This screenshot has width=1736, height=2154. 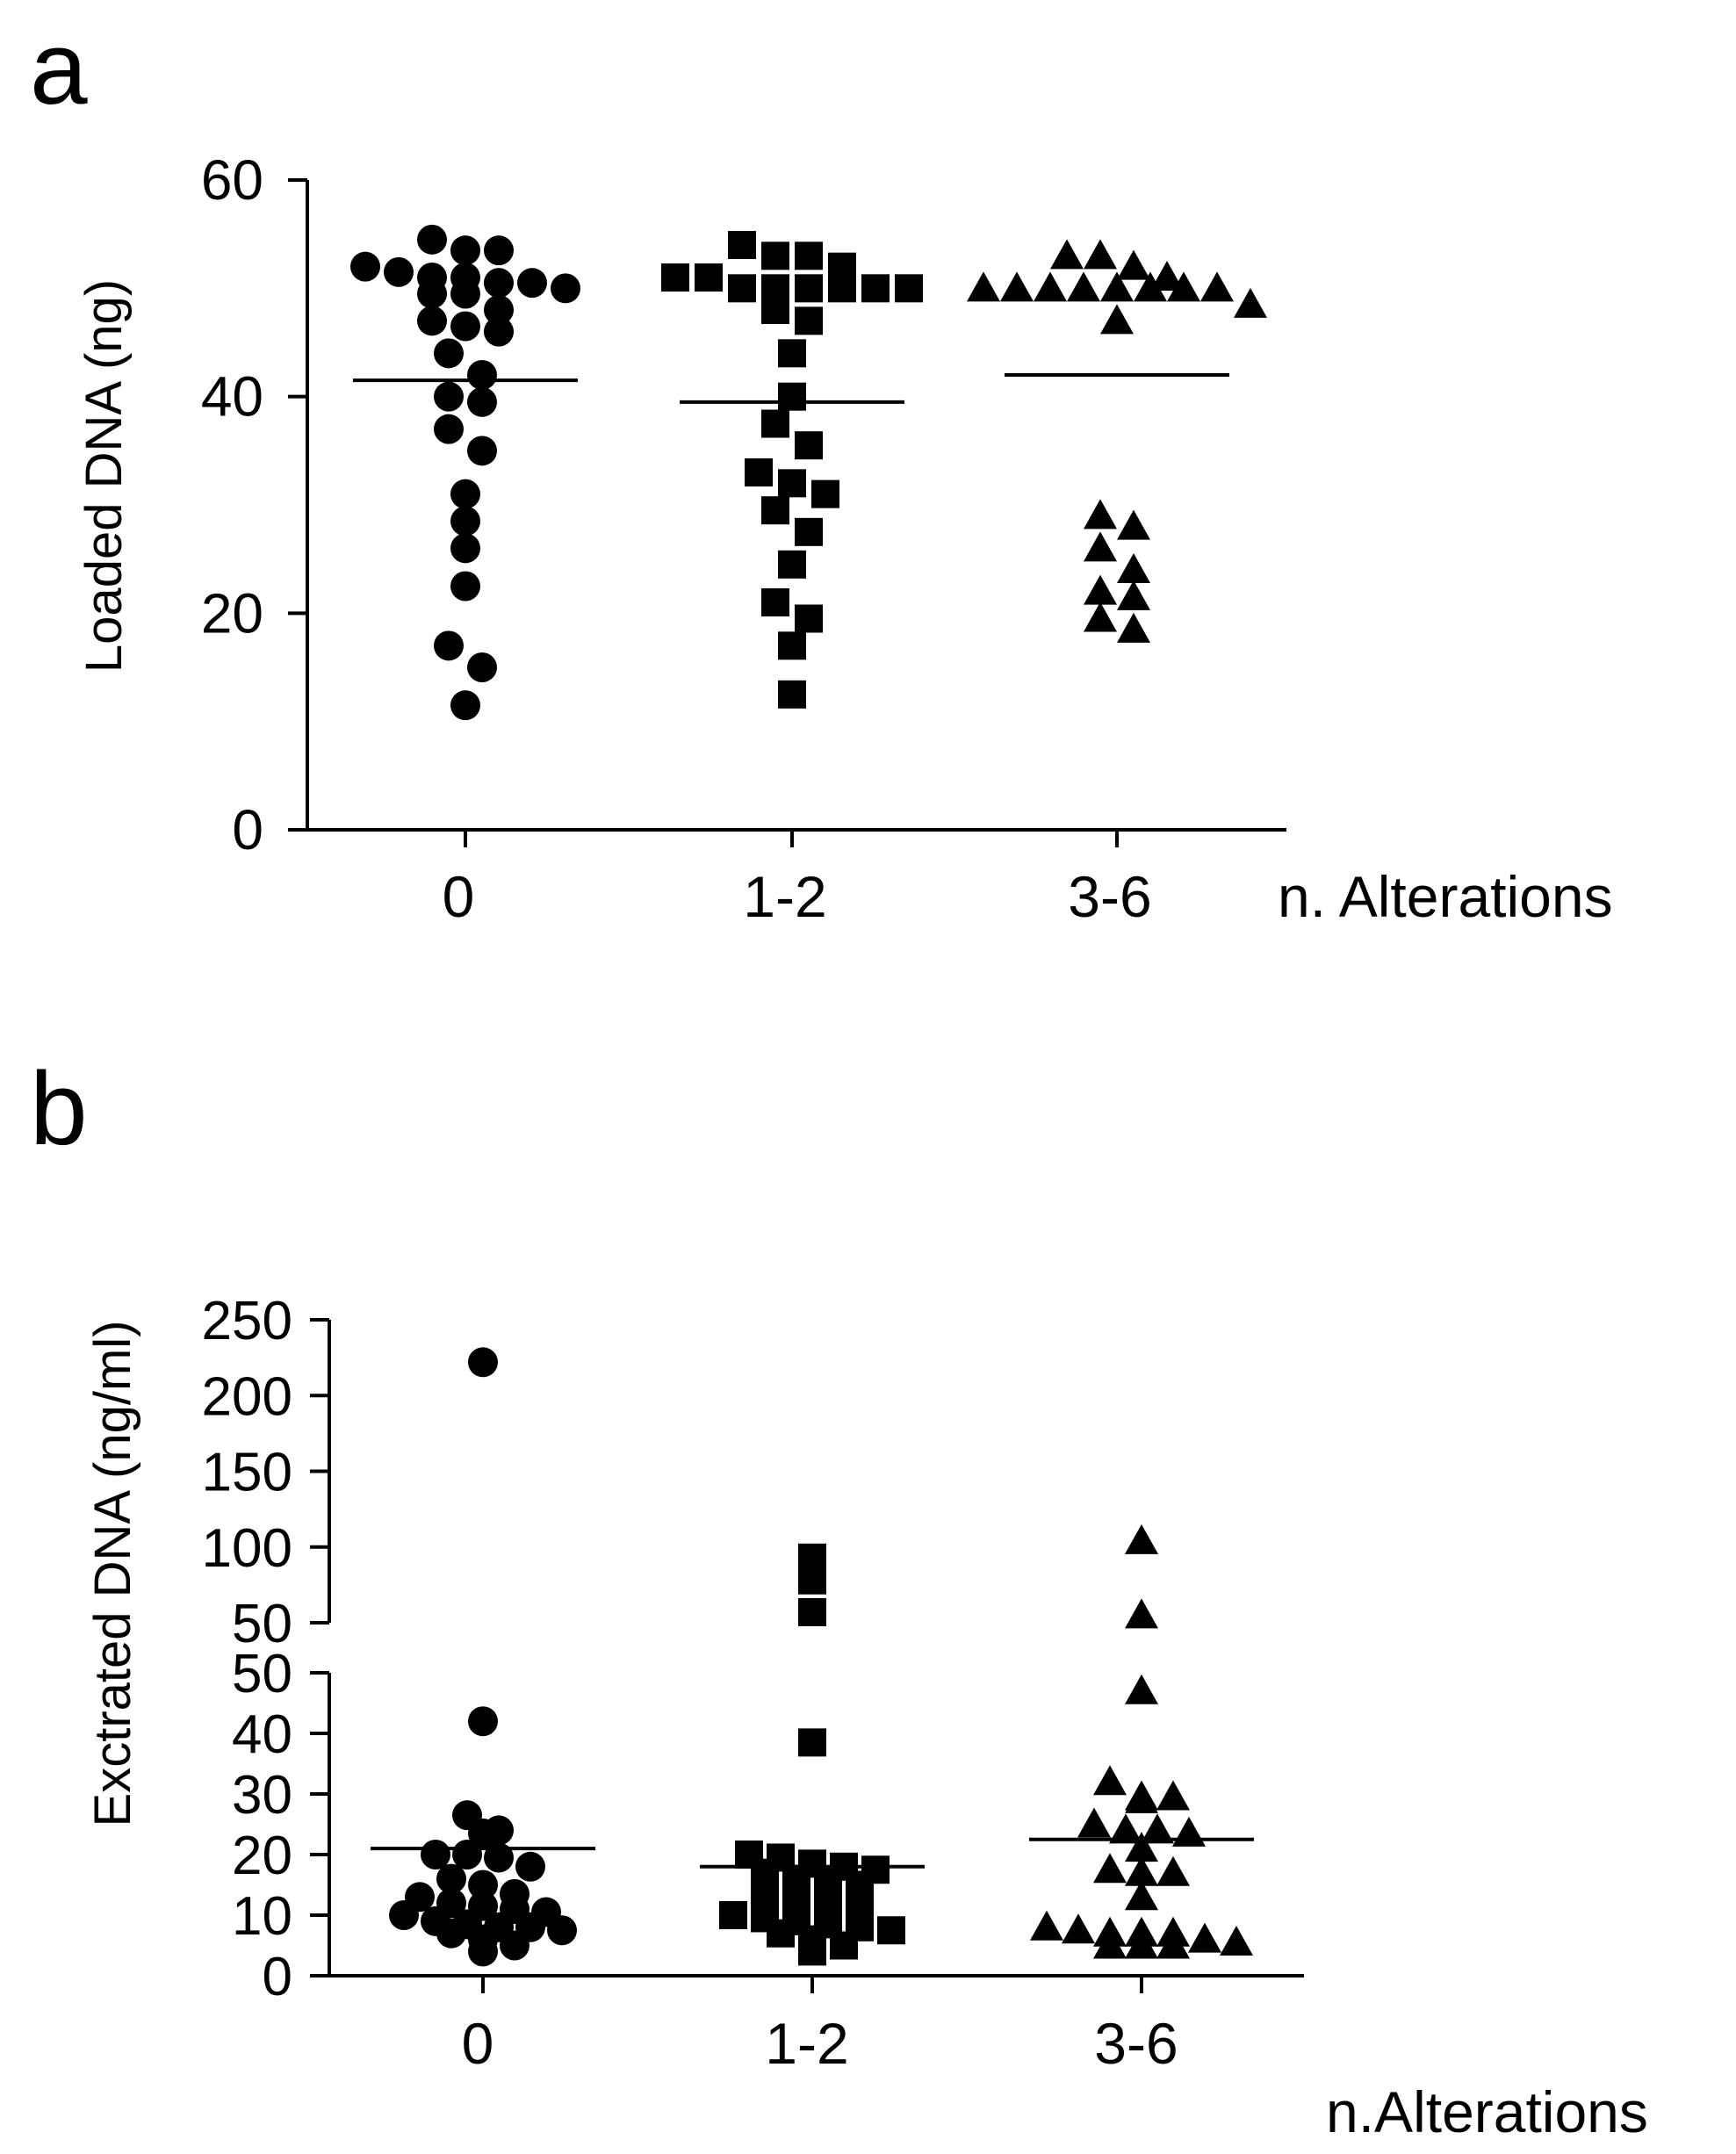 I want to click on panel-a-data-points, so click(x=808, y=472).